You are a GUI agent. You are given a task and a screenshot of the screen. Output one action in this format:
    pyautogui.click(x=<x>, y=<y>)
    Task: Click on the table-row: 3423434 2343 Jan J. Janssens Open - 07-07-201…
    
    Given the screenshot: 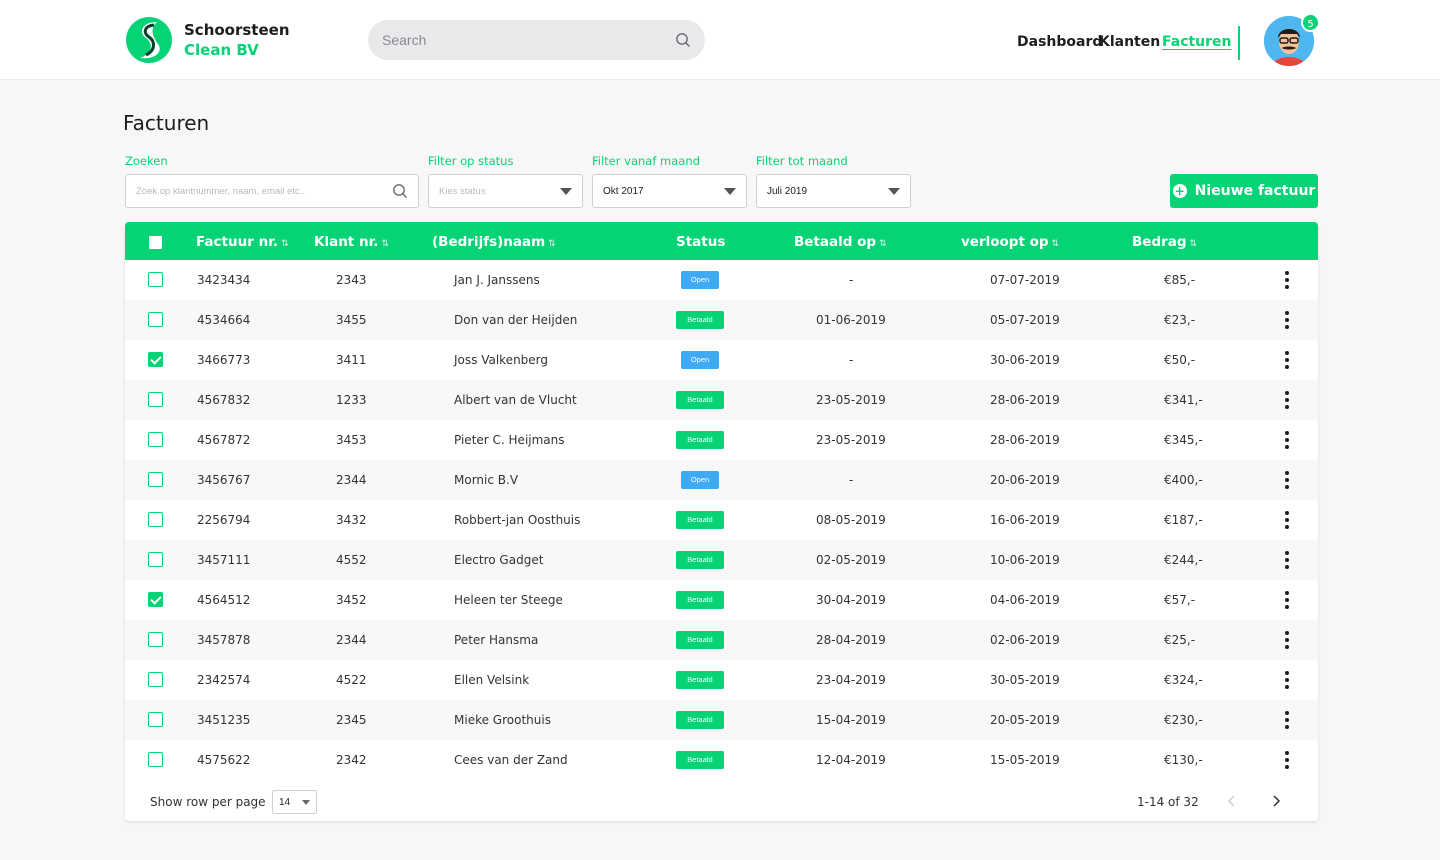 What is the action you would take?
    pyautogui.click(x=721, y=280)
    